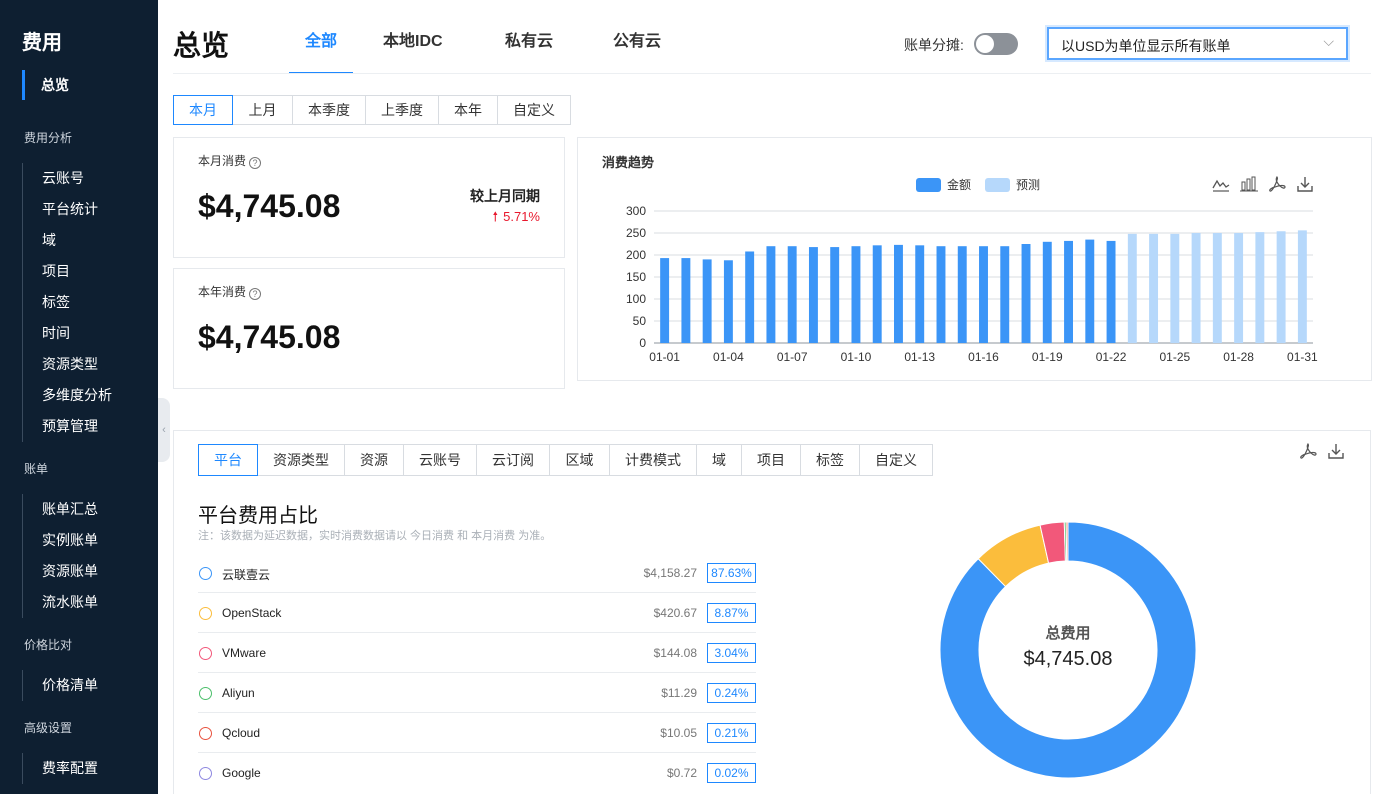 Image resolution: width=1384 pixels, height=794 pixels. Describe the element at coordinates (830, 460) in the screenshot. I see `btab-tag: 标签` at that location.